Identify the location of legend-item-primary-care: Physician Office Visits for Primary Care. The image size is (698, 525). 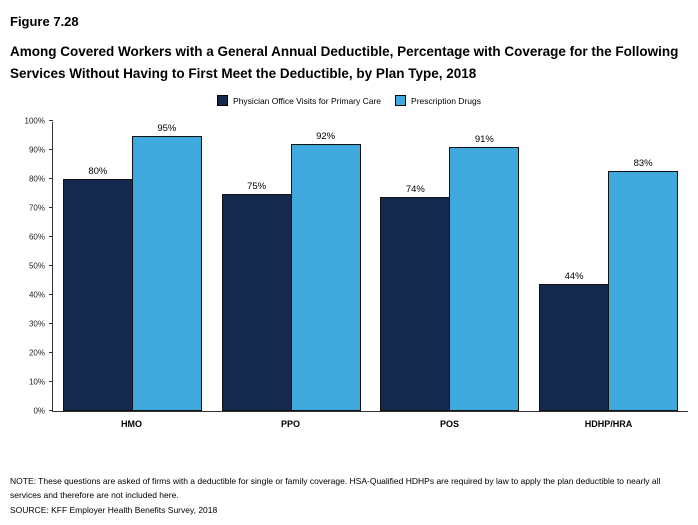
(299, 101).